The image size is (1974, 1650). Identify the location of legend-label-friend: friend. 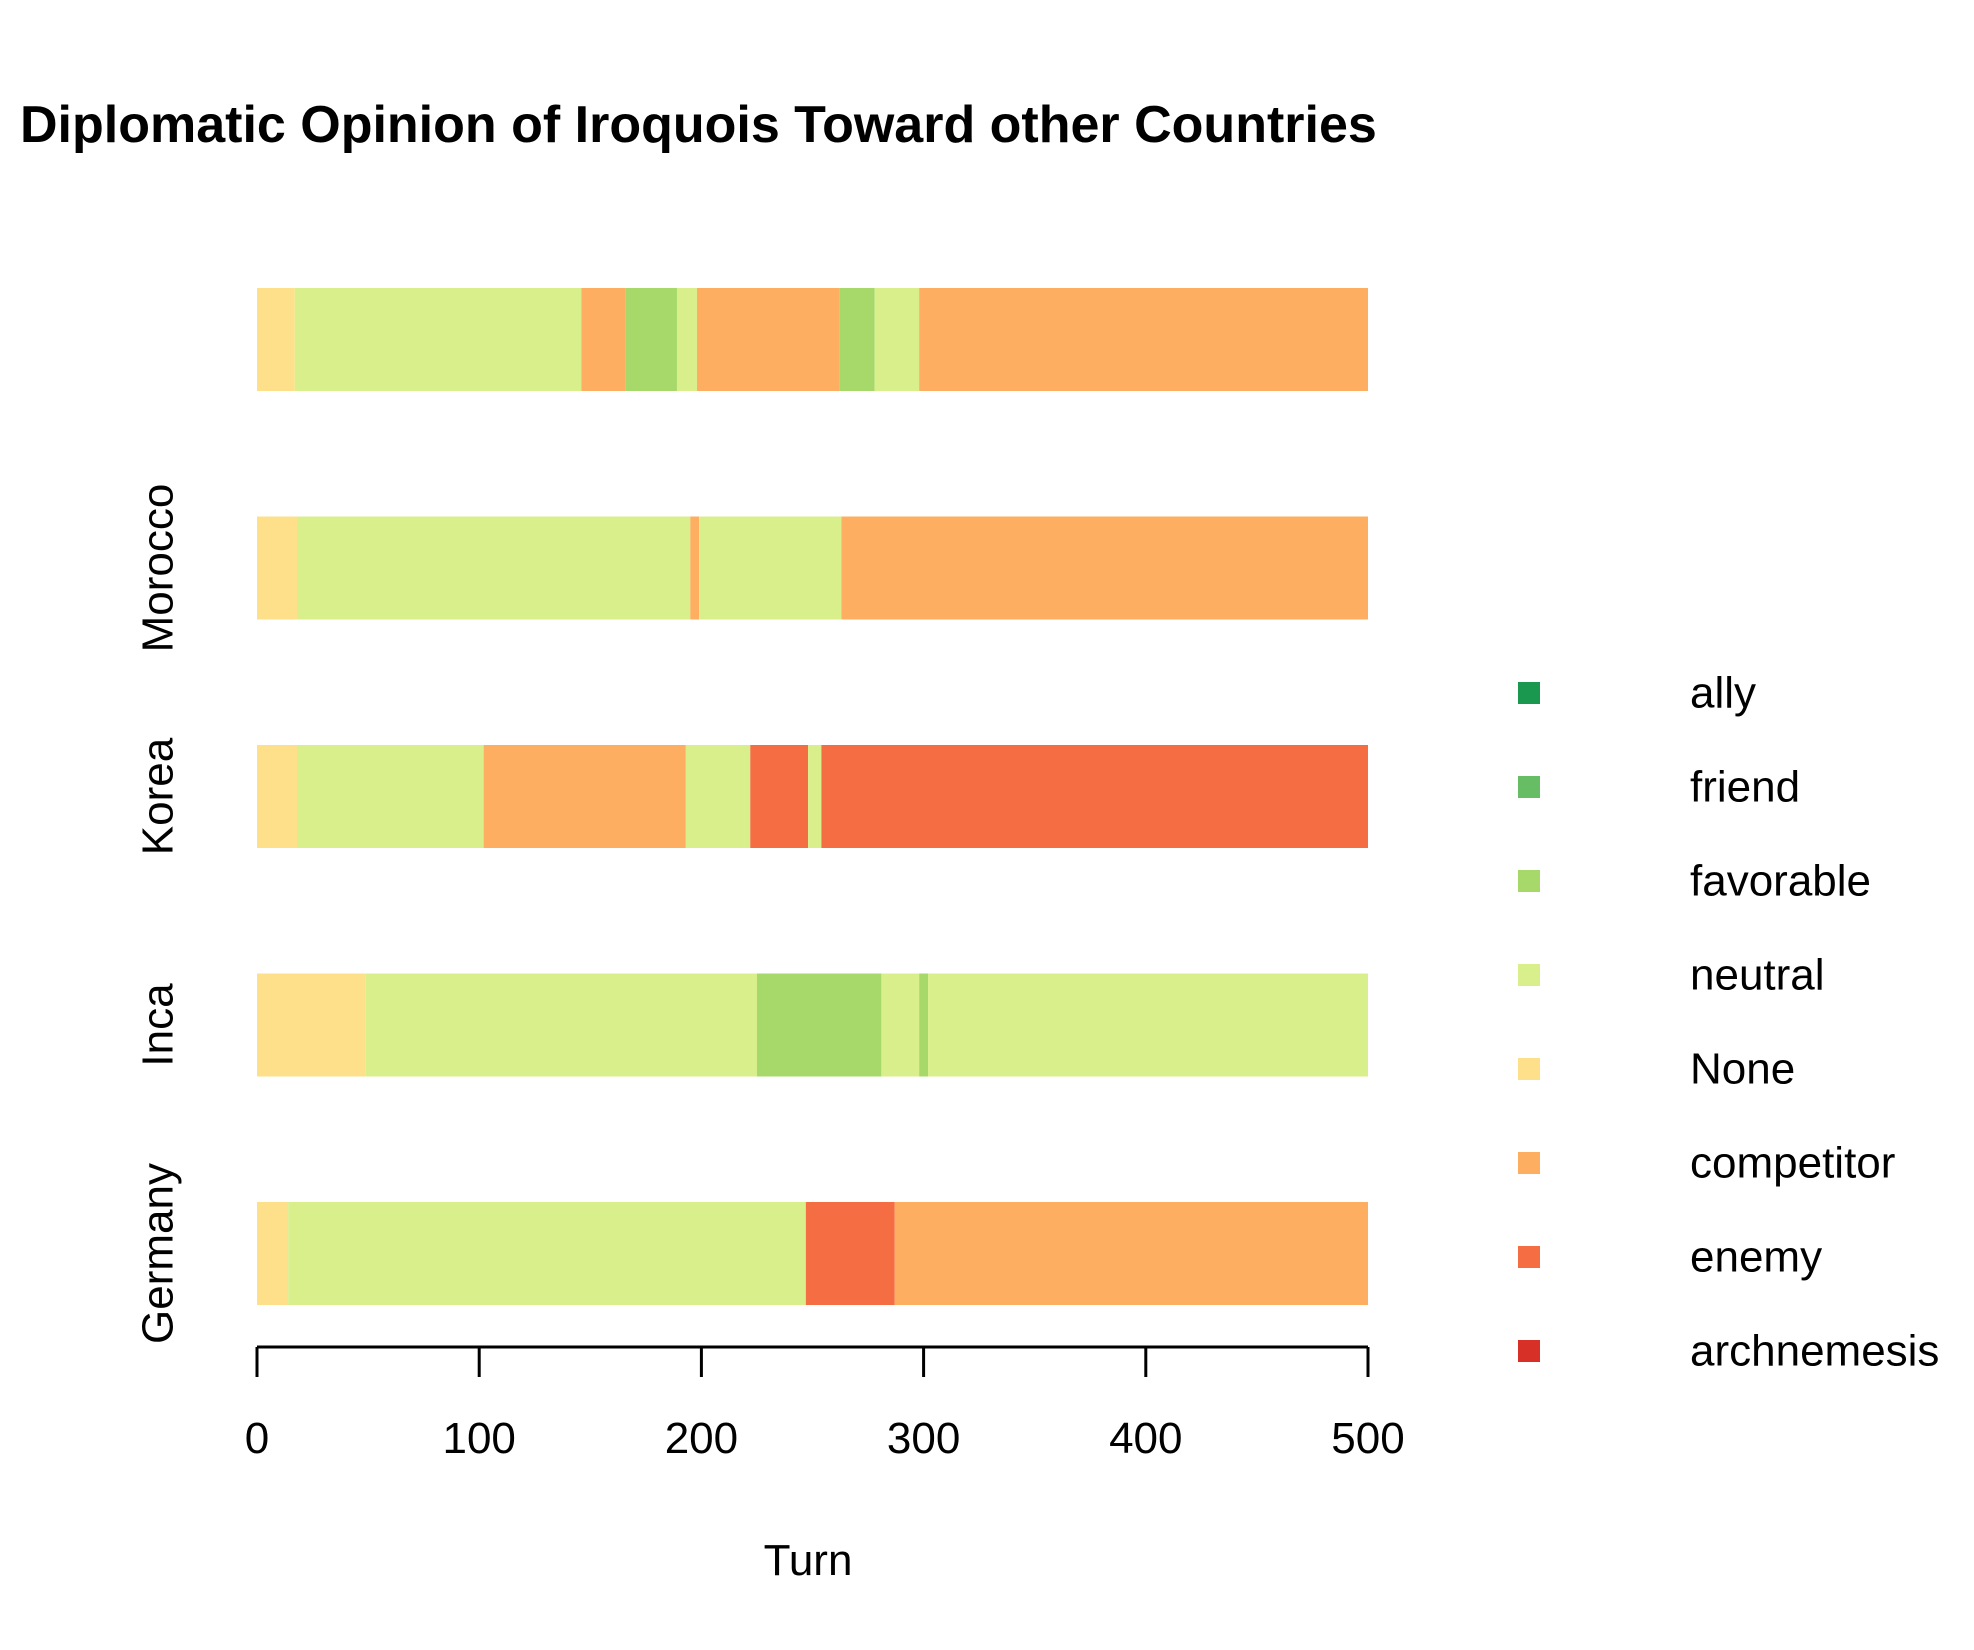
(1745, 787).